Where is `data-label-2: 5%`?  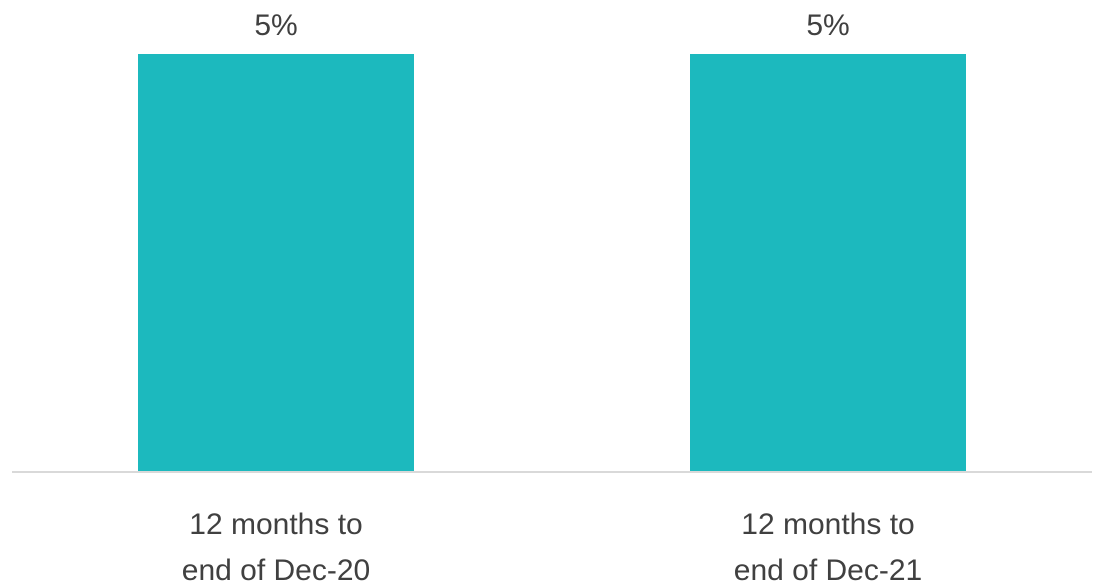
data-label-2: 5% is located at coordinates (827, 25).